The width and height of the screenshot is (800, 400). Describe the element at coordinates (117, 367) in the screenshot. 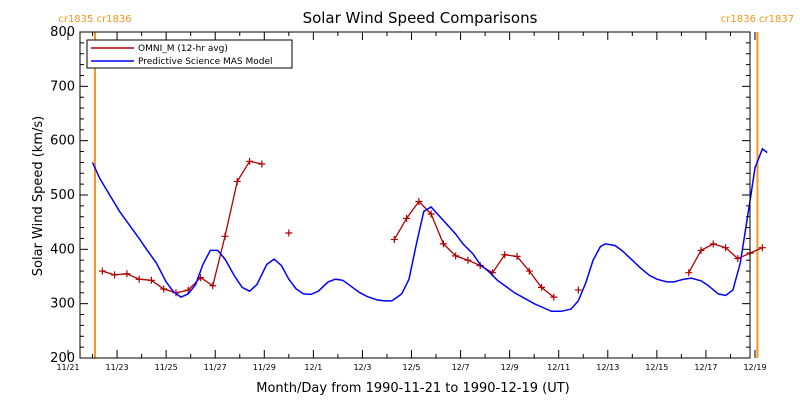

I see `x-tick-label-1: 11/23` at that location.